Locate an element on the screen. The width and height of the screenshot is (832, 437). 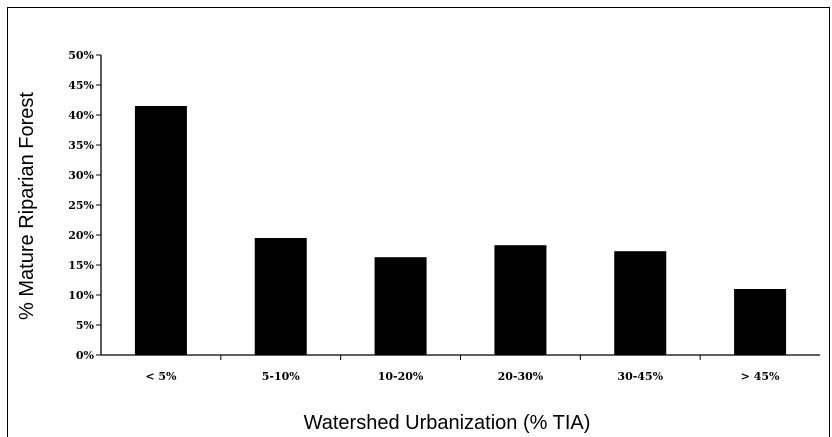
x-axis-title: Watershed Urbanization (% TIA) is located at coordinates (447, 423).